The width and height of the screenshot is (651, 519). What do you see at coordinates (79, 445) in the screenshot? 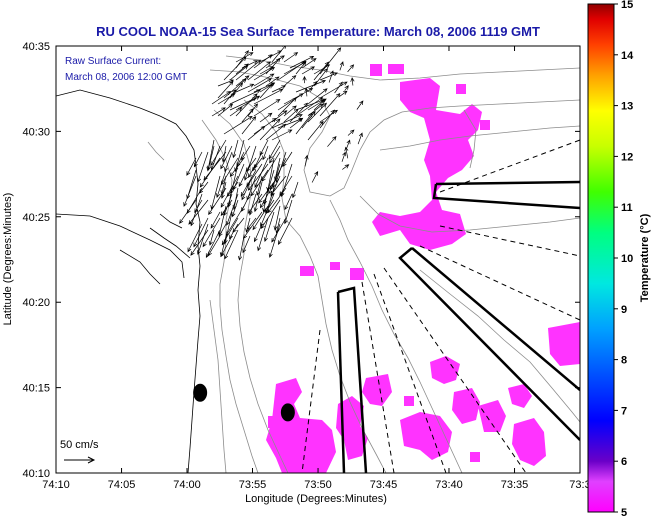
I see `scale-label: 50 cm/s` at bounding box center [79, 445].